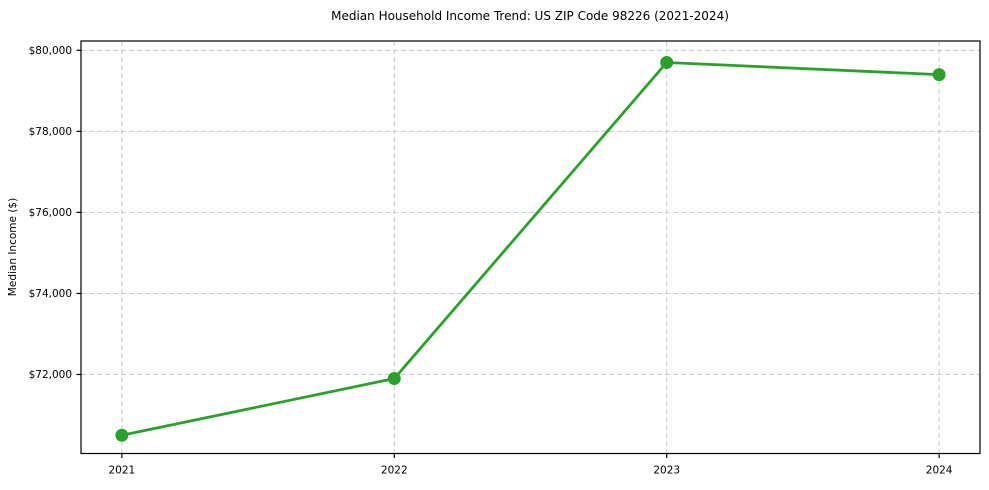  I want to click on y-tick-label: $80,000, so click(50, 51).